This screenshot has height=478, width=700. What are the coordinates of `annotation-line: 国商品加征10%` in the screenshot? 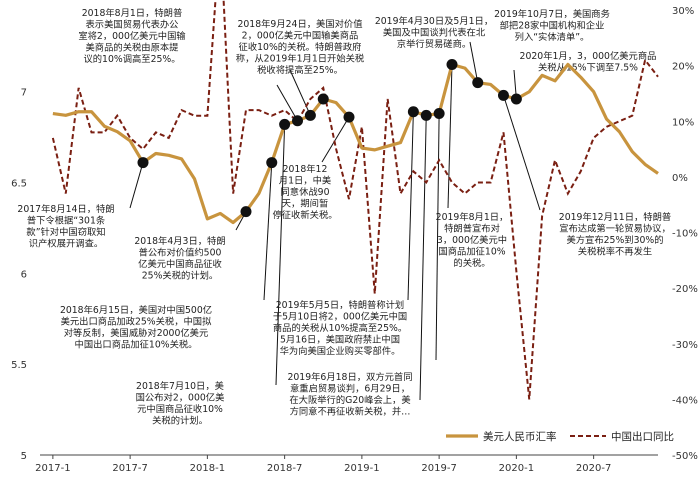 It's located at (471, 252).